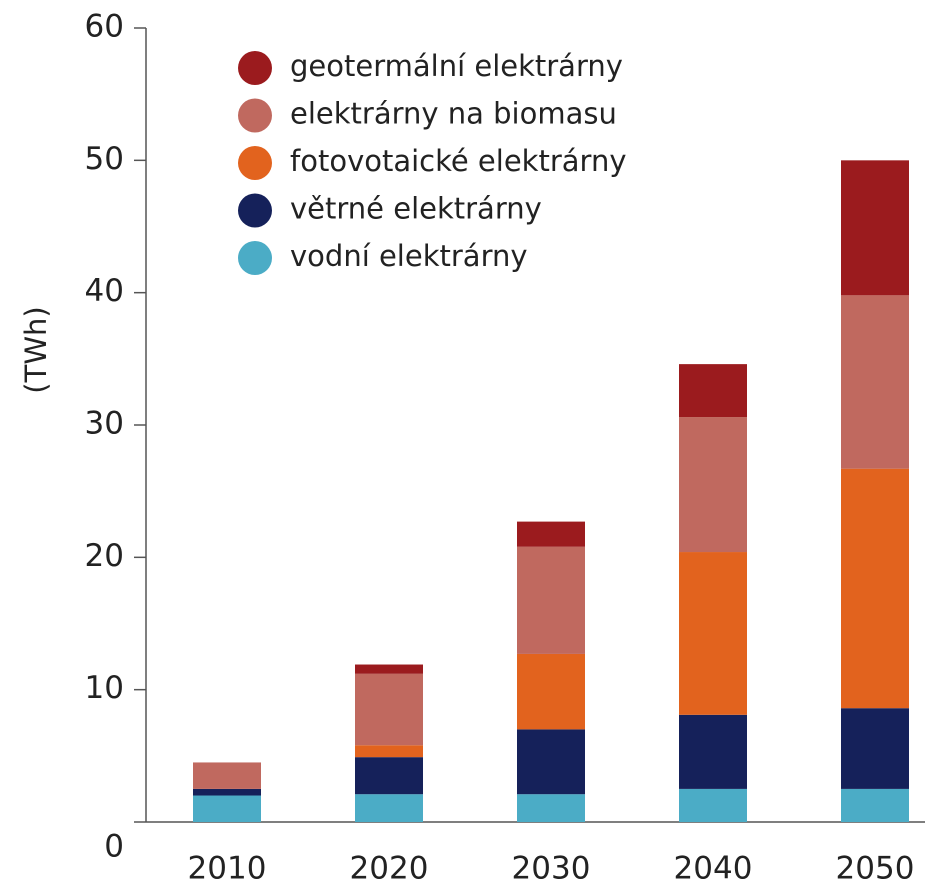 This screenshot has width=933, height=889. I want to click on legend-label: vodní elektrárny, so click(409, 256).